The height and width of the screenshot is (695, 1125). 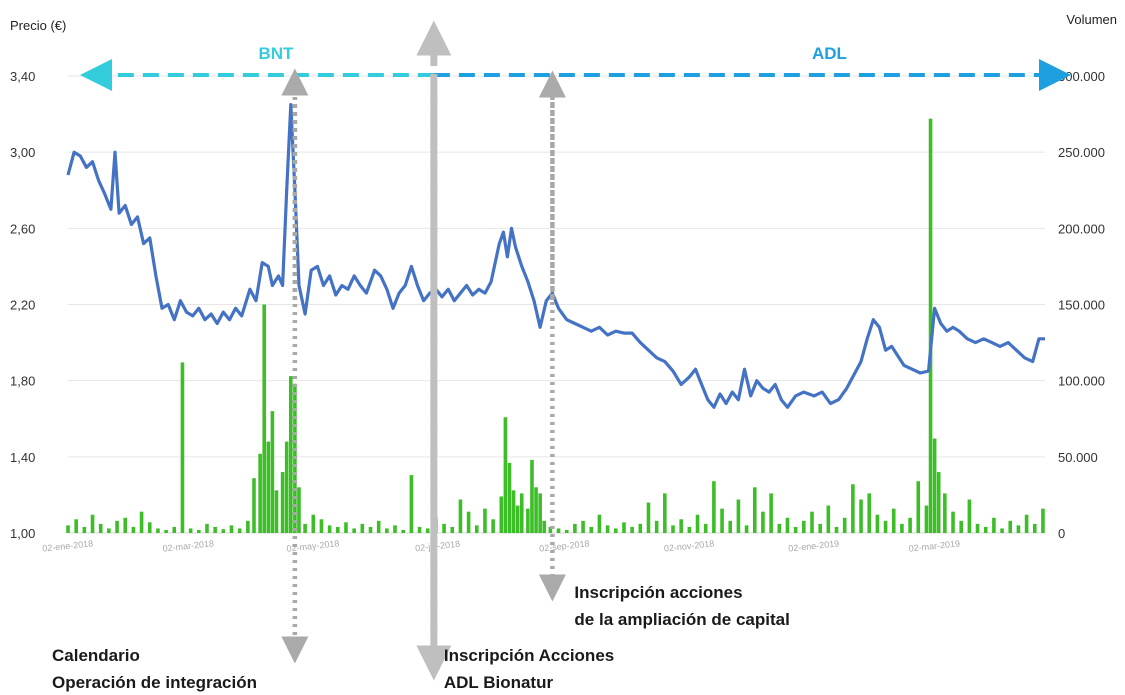 I want to click on x-tick-label: 02-sep-2018, so click(x=564, y=545).